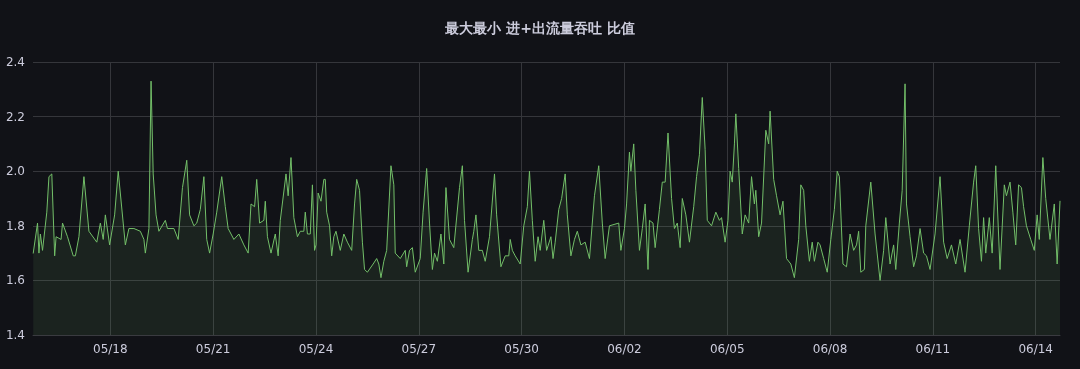 This screenshot has width=1080, height=369. What do you see at coordinates (539, 28) in the screenshot?
I see `chart-title: 最大最小 进+出流量吞吐 比值` at bounding box center [539, 28].